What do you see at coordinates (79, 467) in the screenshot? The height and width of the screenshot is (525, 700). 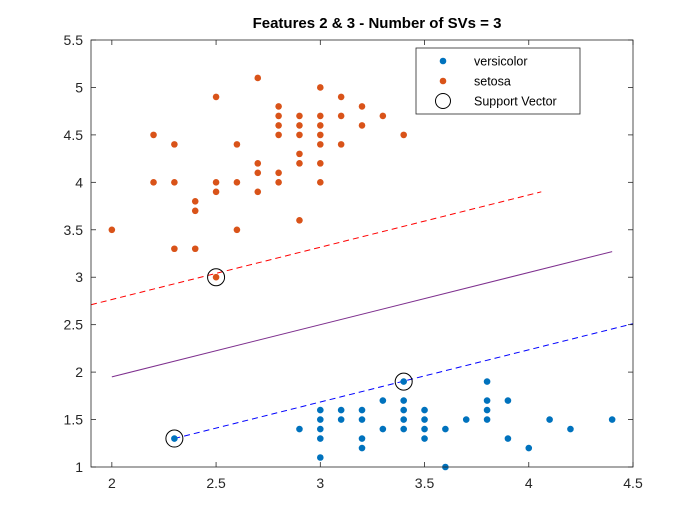 I see `y-tick-label: 1` at bounding box center [79, 467].